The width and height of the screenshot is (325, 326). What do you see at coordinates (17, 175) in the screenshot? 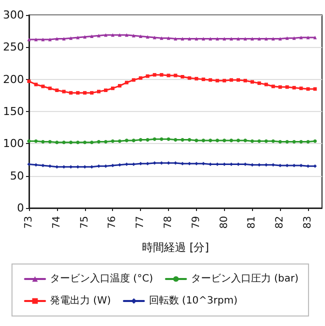
I see `y-tick-label: 50` at bounding box center [17, 175].